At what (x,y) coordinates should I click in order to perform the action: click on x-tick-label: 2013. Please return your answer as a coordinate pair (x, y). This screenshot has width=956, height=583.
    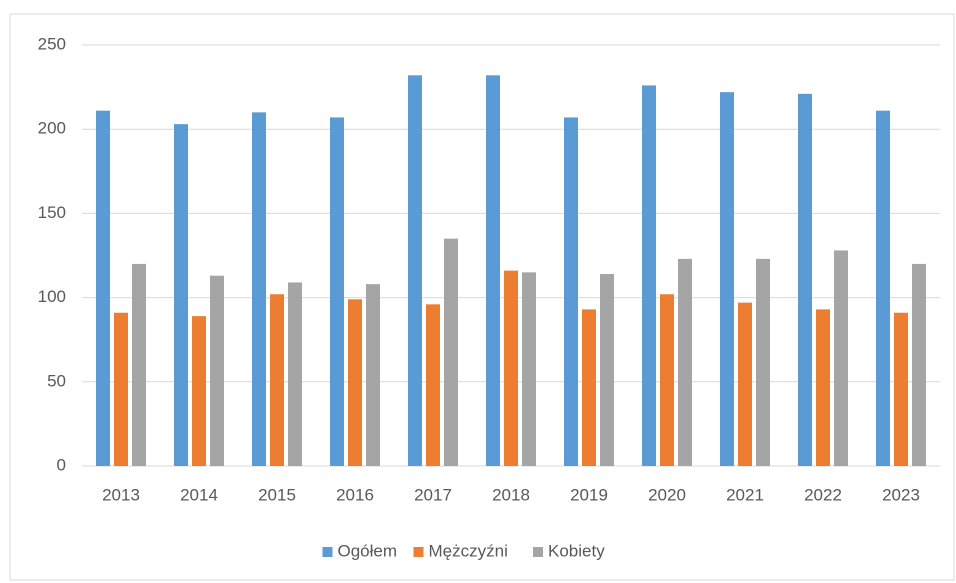
    Looking at the image, I should click on (121, 494).